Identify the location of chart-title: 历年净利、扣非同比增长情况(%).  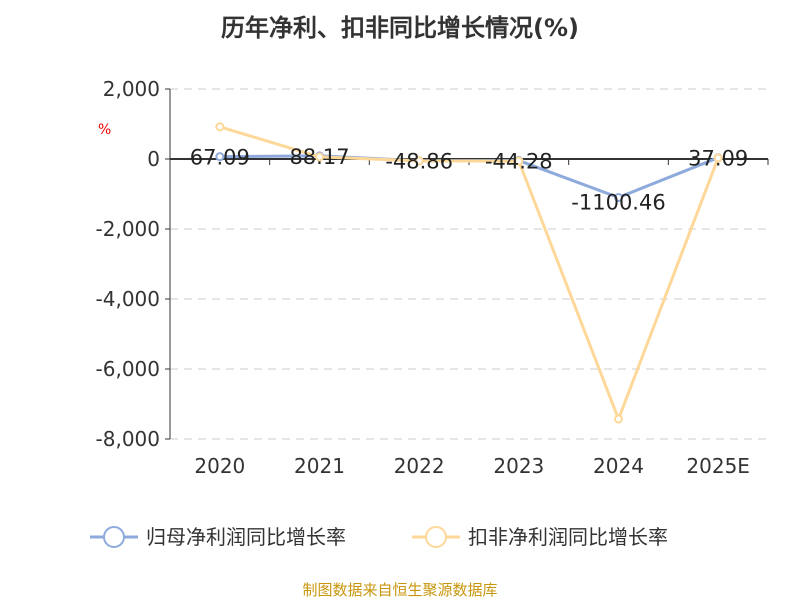
(400, 28).